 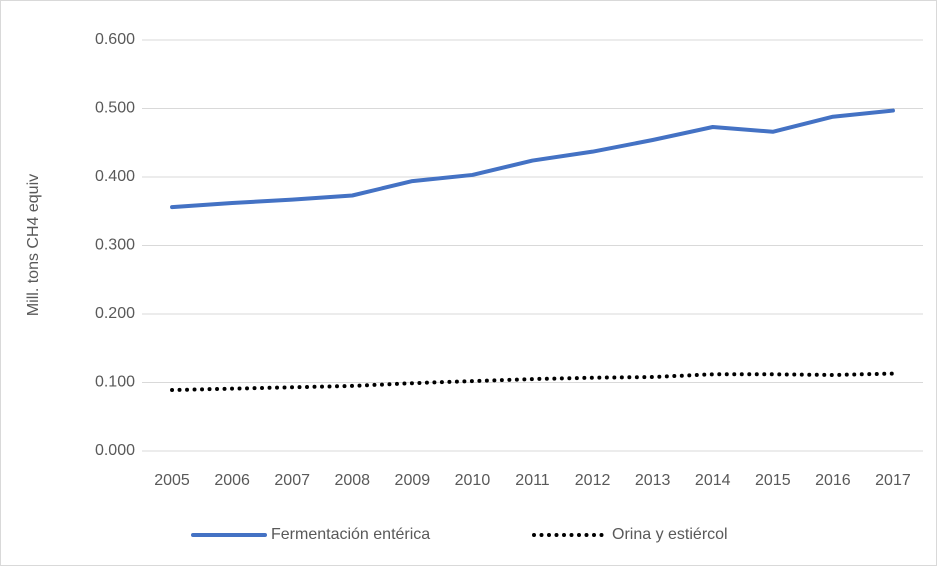 What do you see at coordinates (413, 480) in the screenshot?
I see `x-tick-label: 2009` at bounding box center [413, 480].